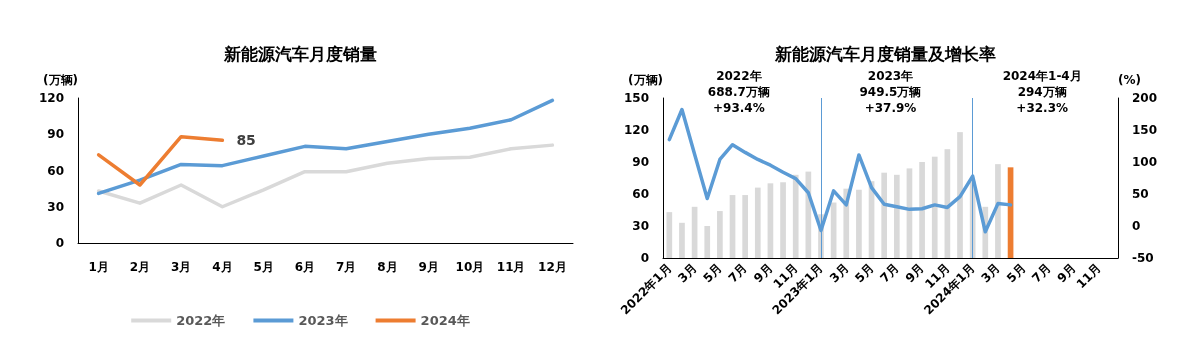 Image resolution: width=1186 pixels, height=346 pixels. Describe the element at coordinates (1145, 162) in the screenshot. I see `y2-tick-label: 100` at that location.